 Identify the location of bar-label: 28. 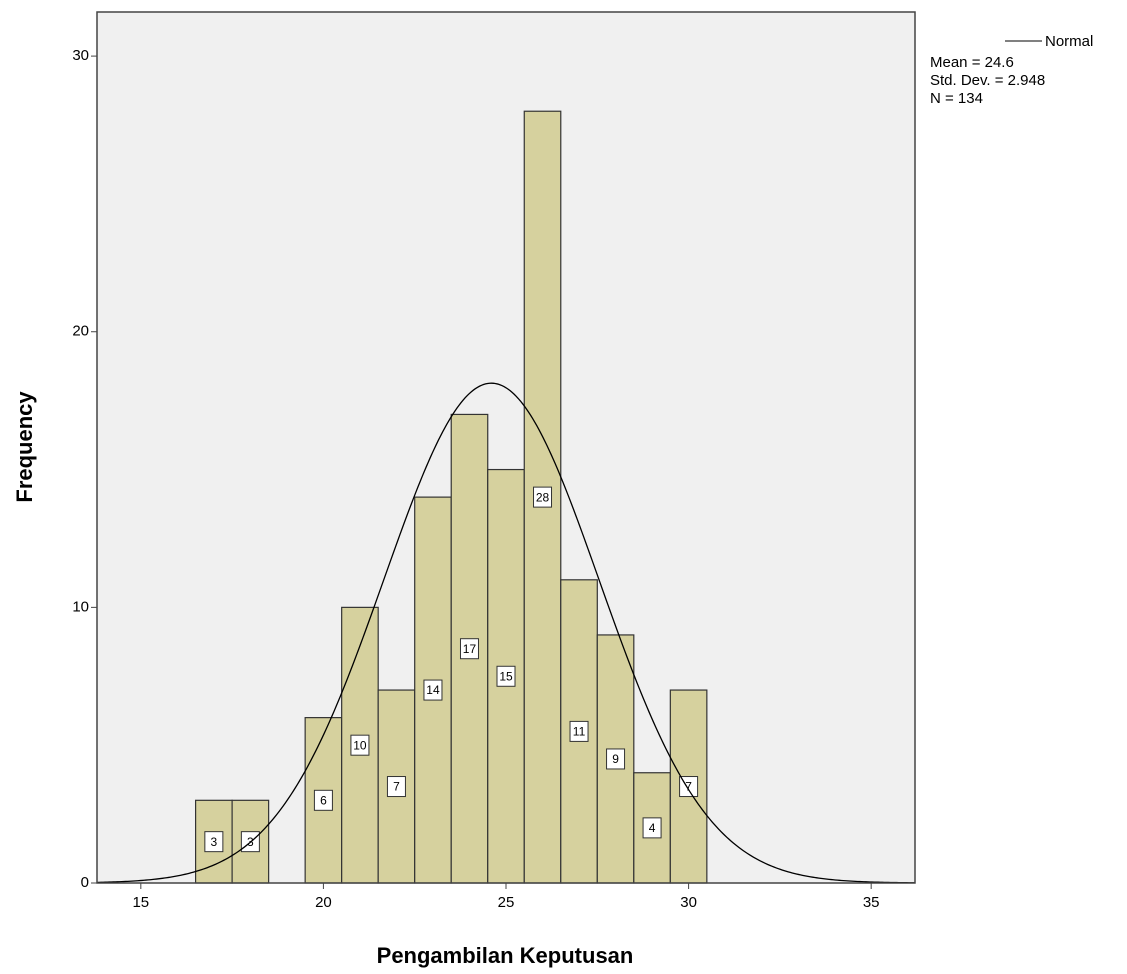
(543, 497).